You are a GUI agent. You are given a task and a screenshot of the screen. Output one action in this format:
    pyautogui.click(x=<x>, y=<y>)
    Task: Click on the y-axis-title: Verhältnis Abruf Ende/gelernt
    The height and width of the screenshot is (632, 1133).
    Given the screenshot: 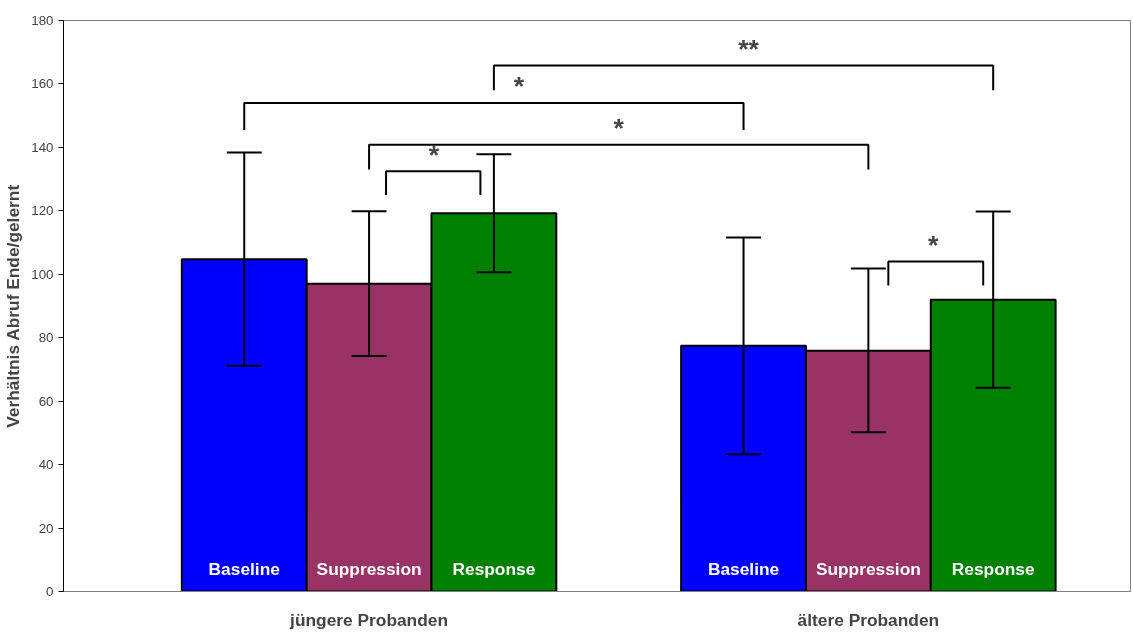 What is the action you would take?
    pyautogui.click(x=13, y=306)
    